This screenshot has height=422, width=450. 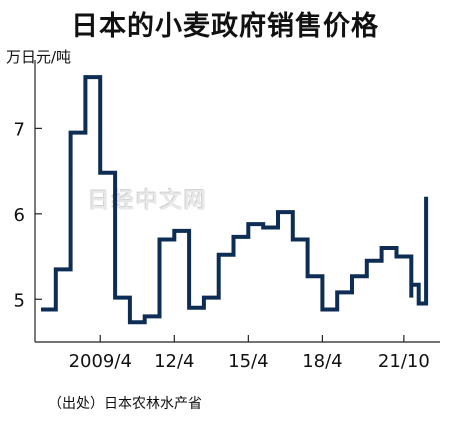 What do you see at coordinates (404, 361) in the screenshot?
I see `x-tick-label: 21/10` at bounding box center [404, 361].